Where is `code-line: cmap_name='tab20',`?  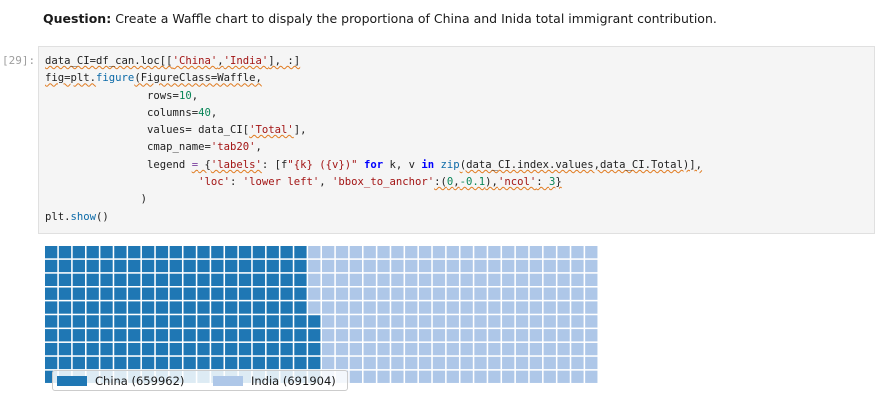
code-line: cmap_name='tab20', is located at coordinates (373, 147).